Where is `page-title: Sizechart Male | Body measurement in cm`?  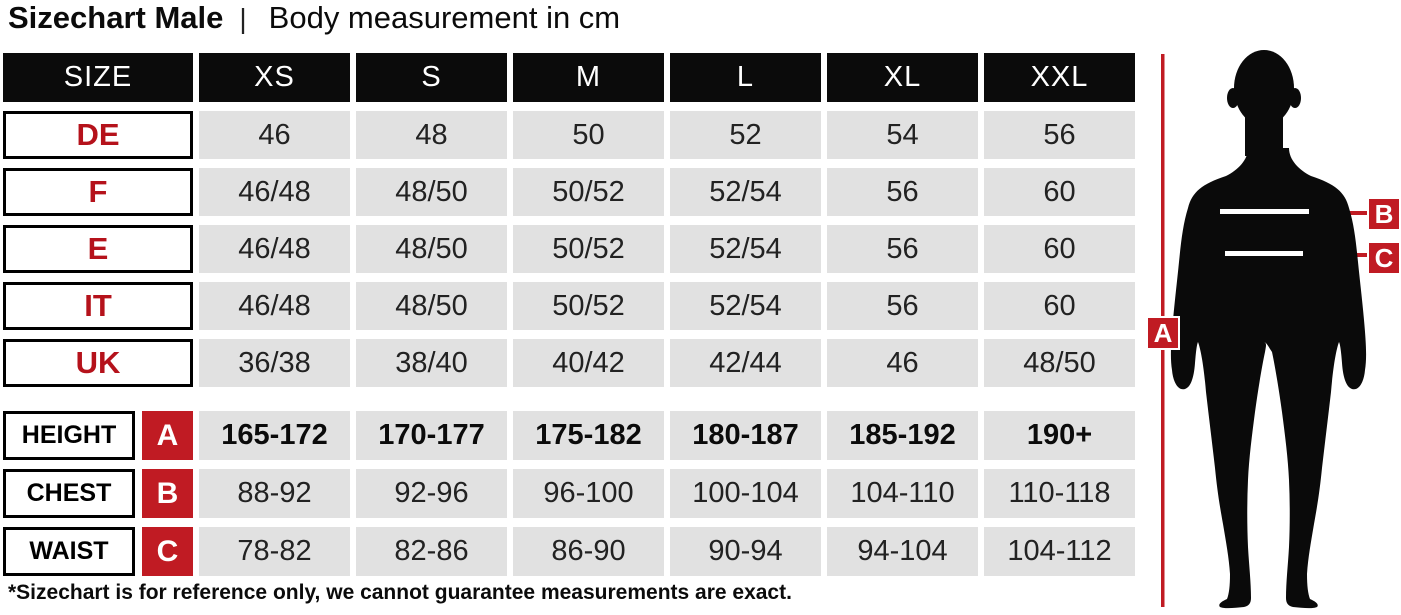
page-title: Sizechart Male | Body measurement in cm is located at coordinates (314, 19).